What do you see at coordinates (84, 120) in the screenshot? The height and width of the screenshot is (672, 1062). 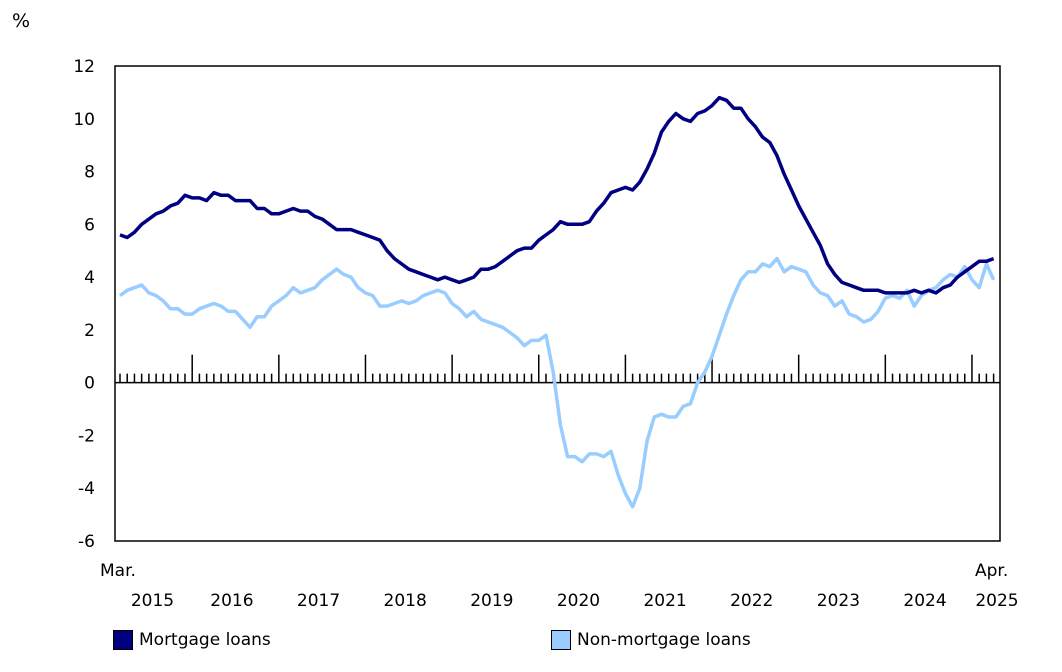 I see `y-tick-label: 10` at bounding box center [84, 120].